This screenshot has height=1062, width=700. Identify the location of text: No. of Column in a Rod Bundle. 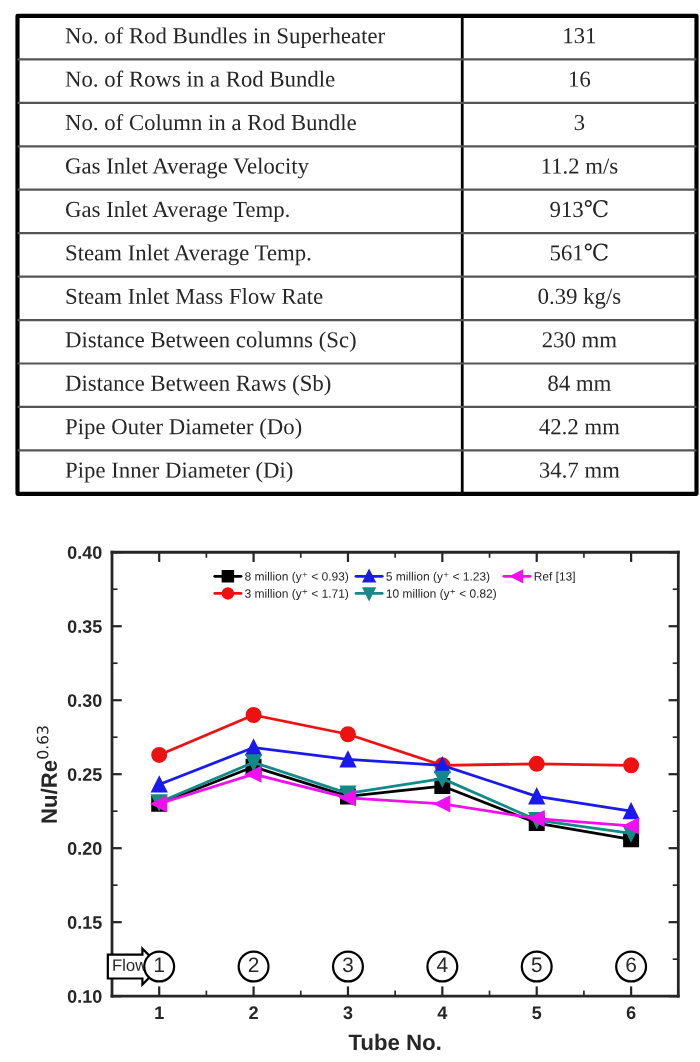
(210, 122).